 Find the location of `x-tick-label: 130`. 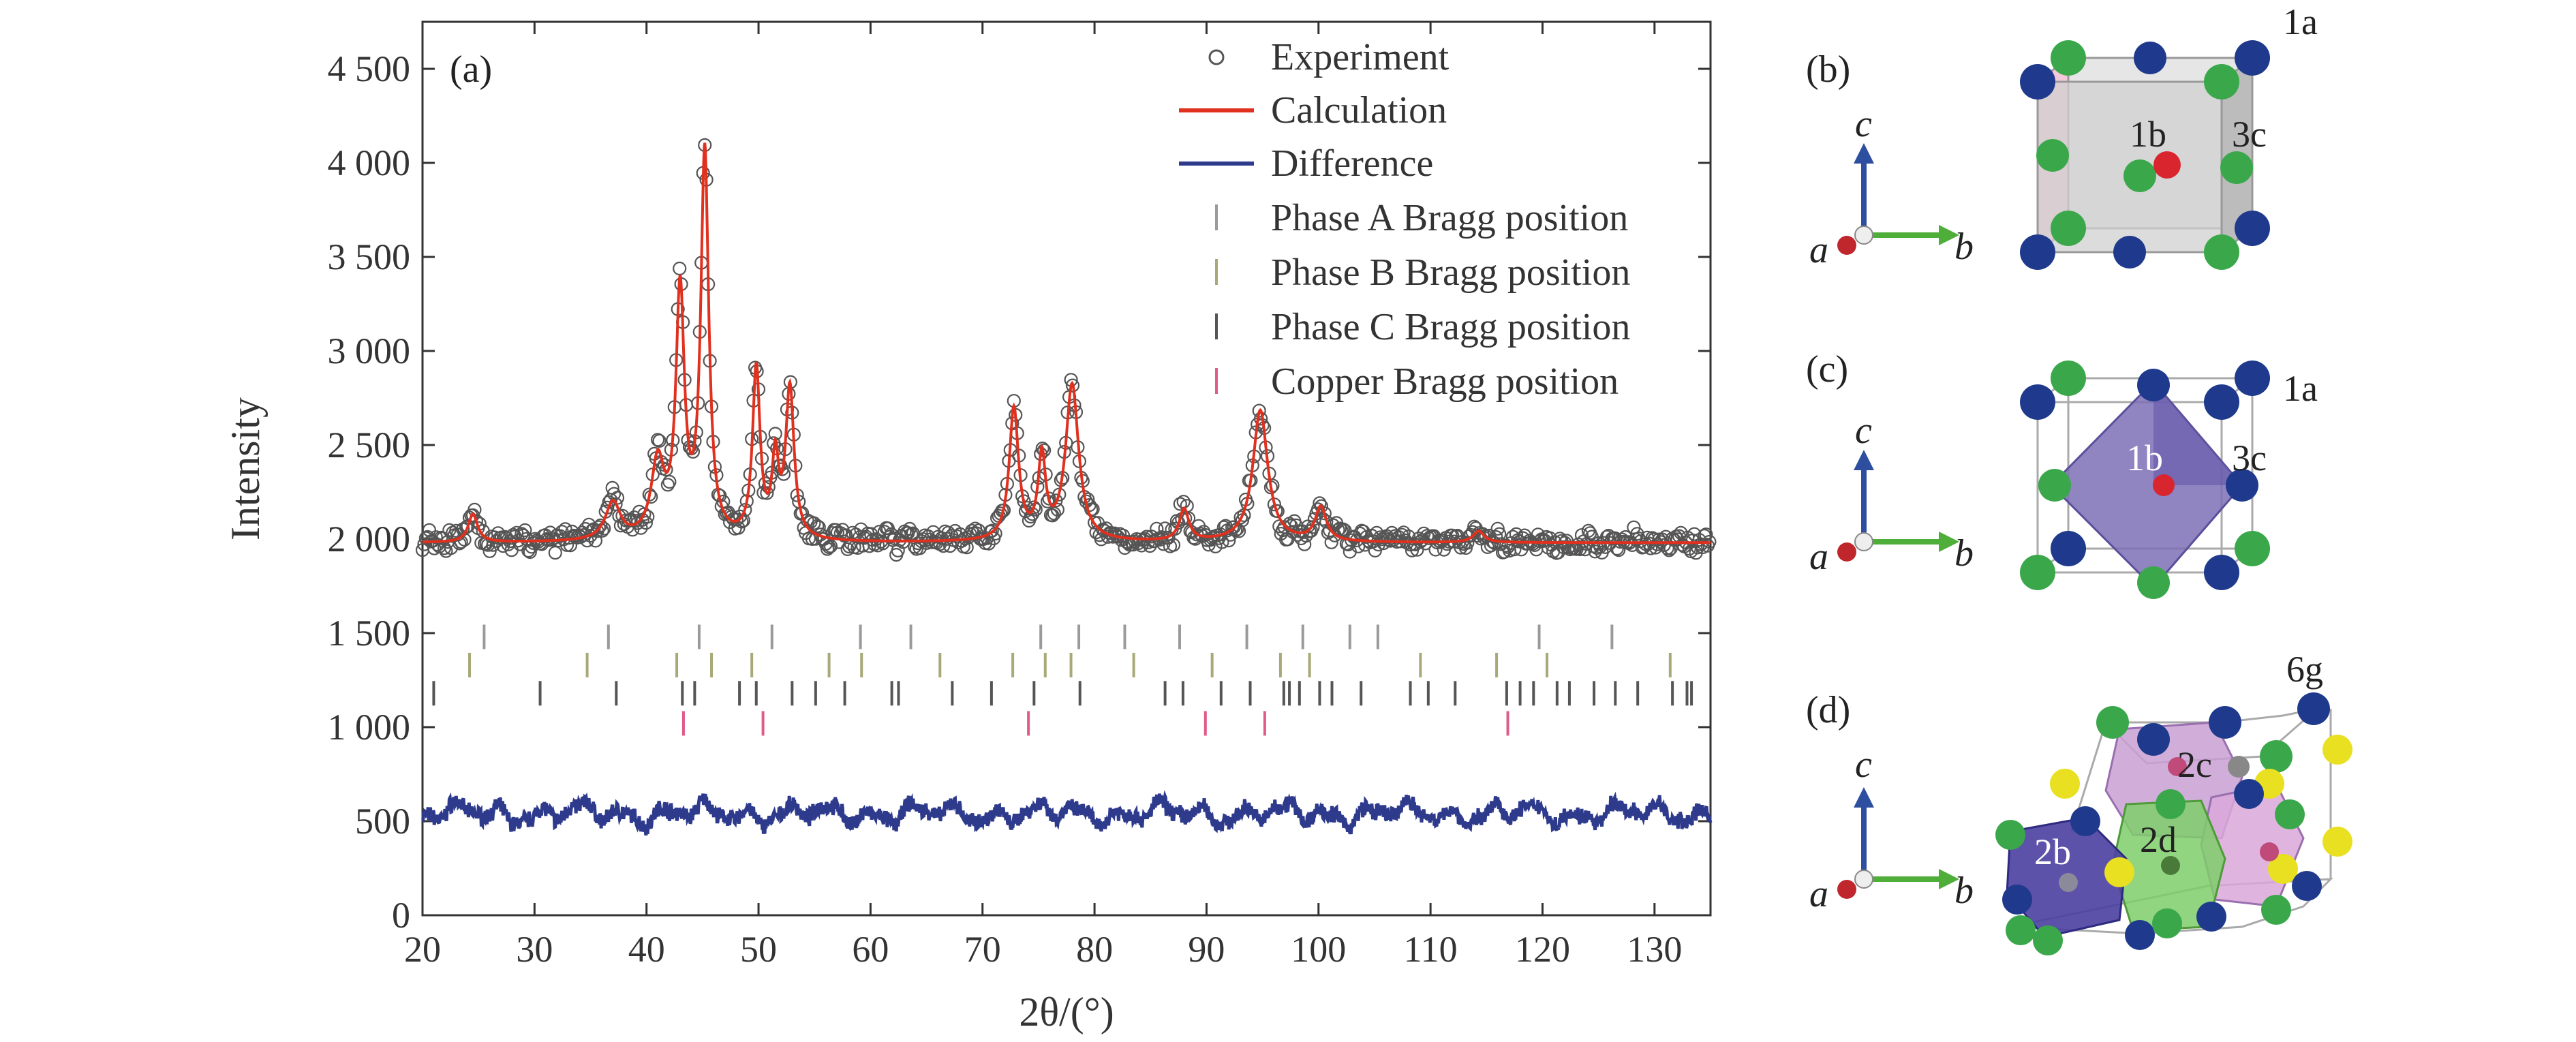

x-tick-label: 130 is located at coordinates (1654, 950).